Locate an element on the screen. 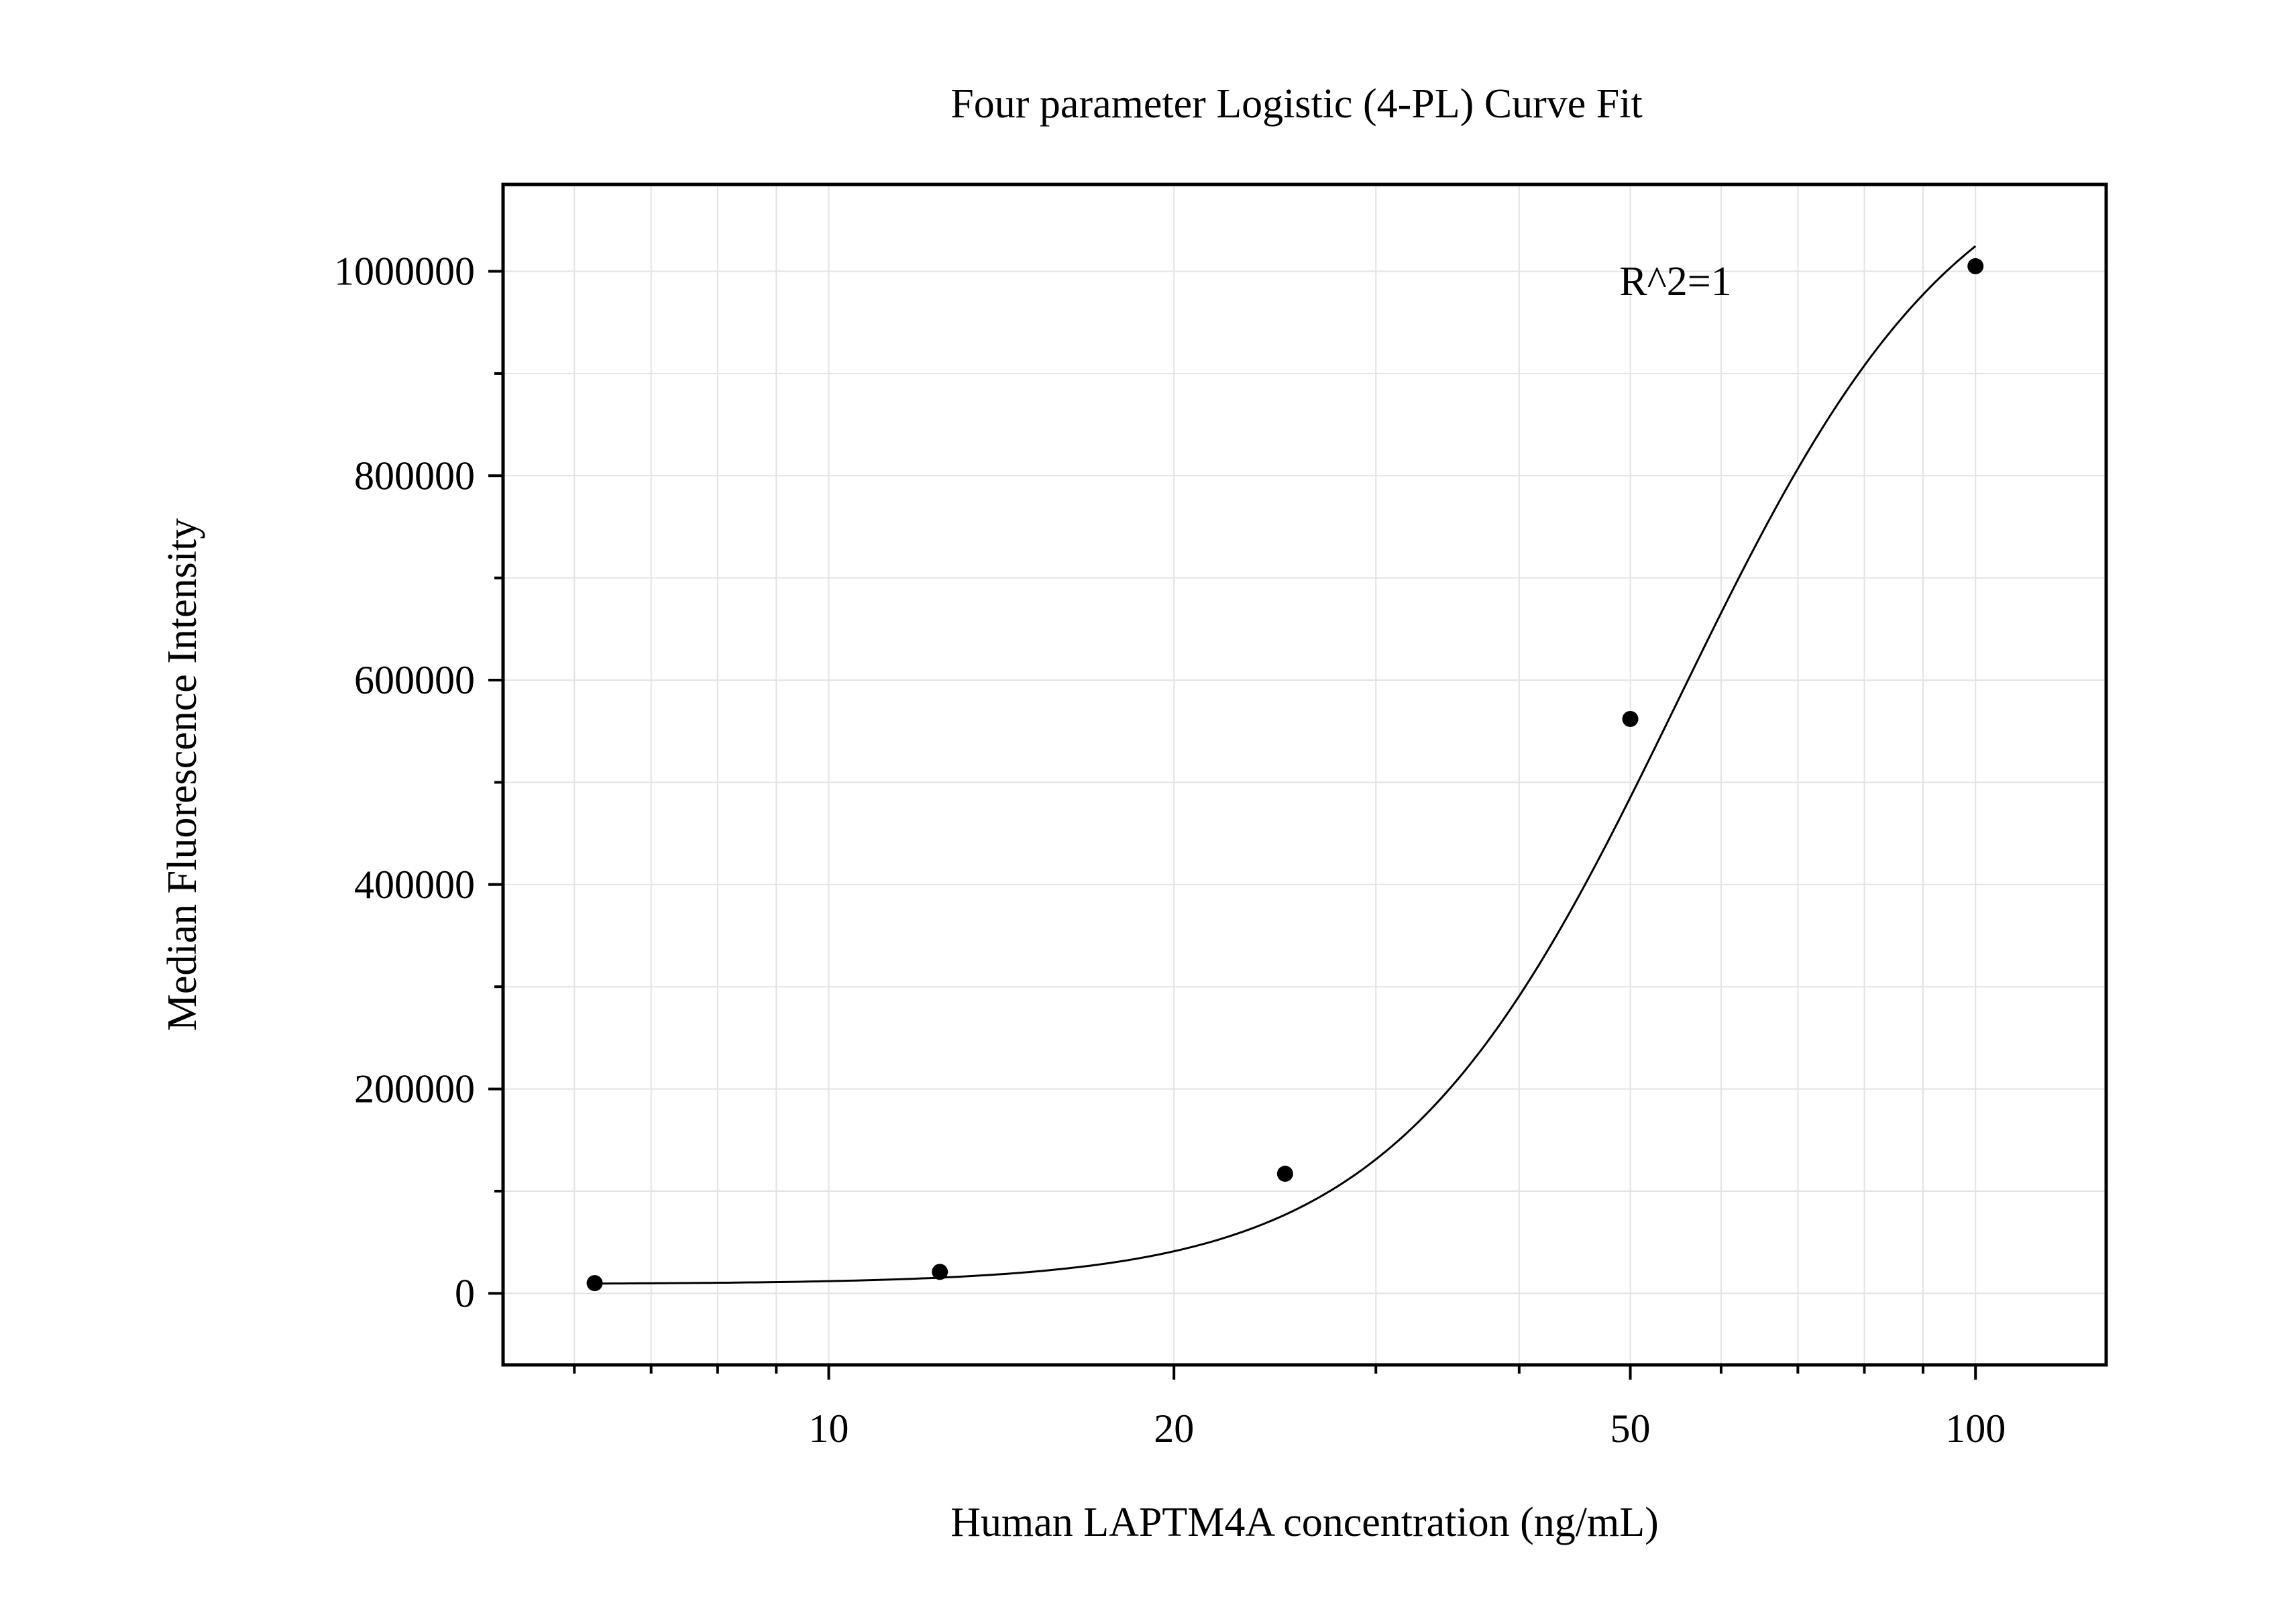 This screenshot has width=2296, height=1607. y-tick-label: 0 is located at coordinates (465, 1293).